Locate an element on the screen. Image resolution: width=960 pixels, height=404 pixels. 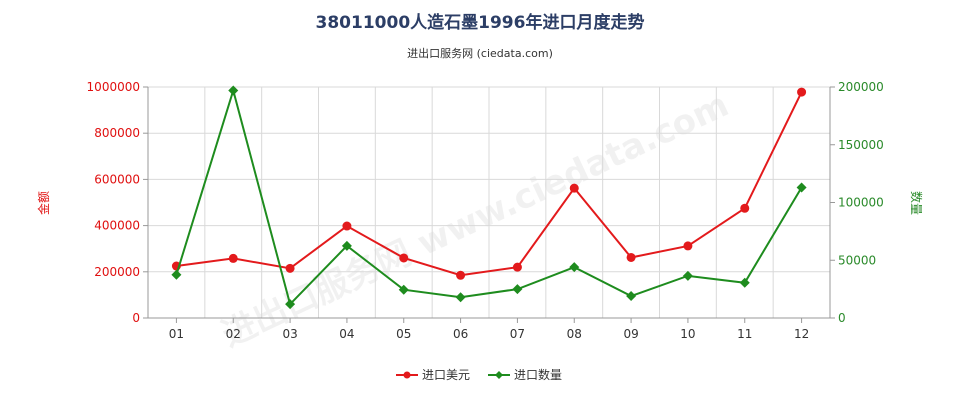
x-tick-label: 07 is located at coordinates (517, 334).